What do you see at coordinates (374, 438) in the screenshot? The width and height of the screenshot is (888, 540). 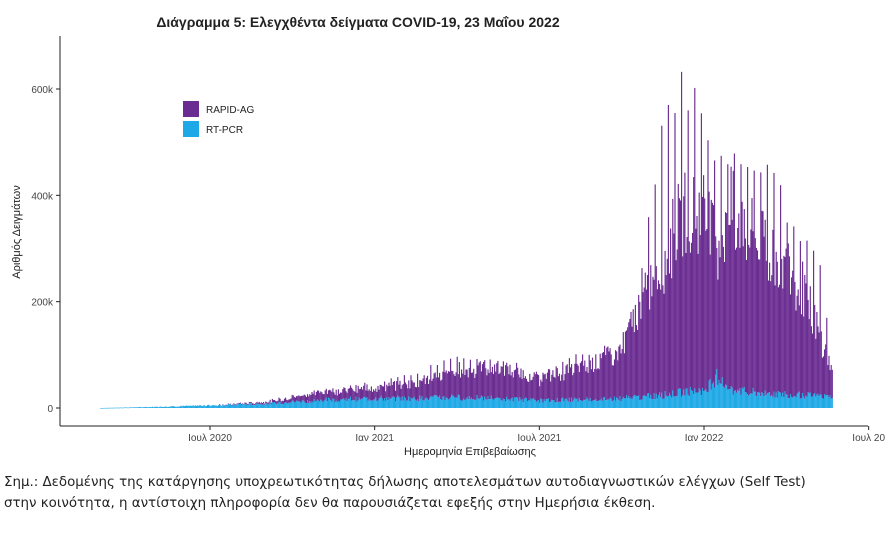 I see `x-tick-label: Ιαν 2021` at bounding box center [374, 438].